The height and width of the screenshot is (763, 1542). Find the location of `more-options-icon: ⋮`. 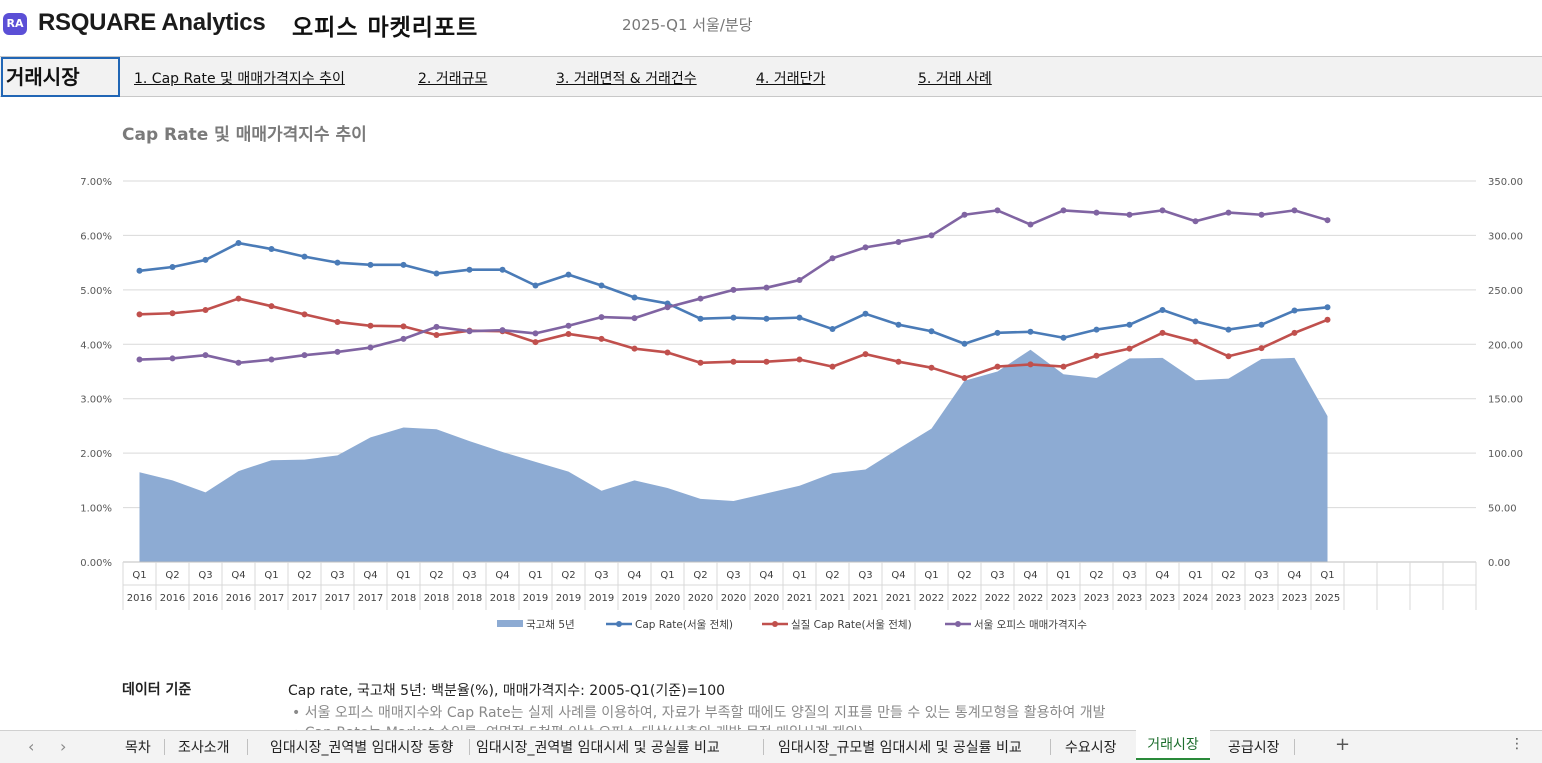

more-options-icon: ⋮ is located at coordinates (1517, 744).